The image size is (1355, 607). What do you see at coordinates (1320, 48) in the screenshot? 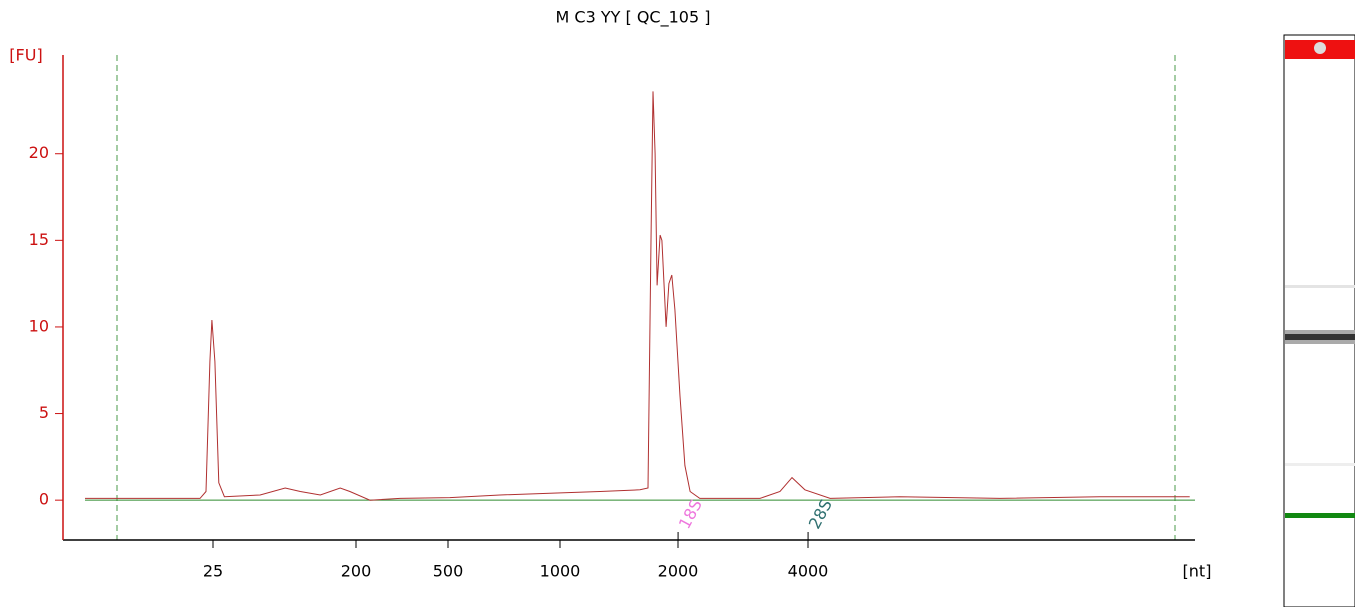
I see `gel-well` at bounding box center [1320, 48].